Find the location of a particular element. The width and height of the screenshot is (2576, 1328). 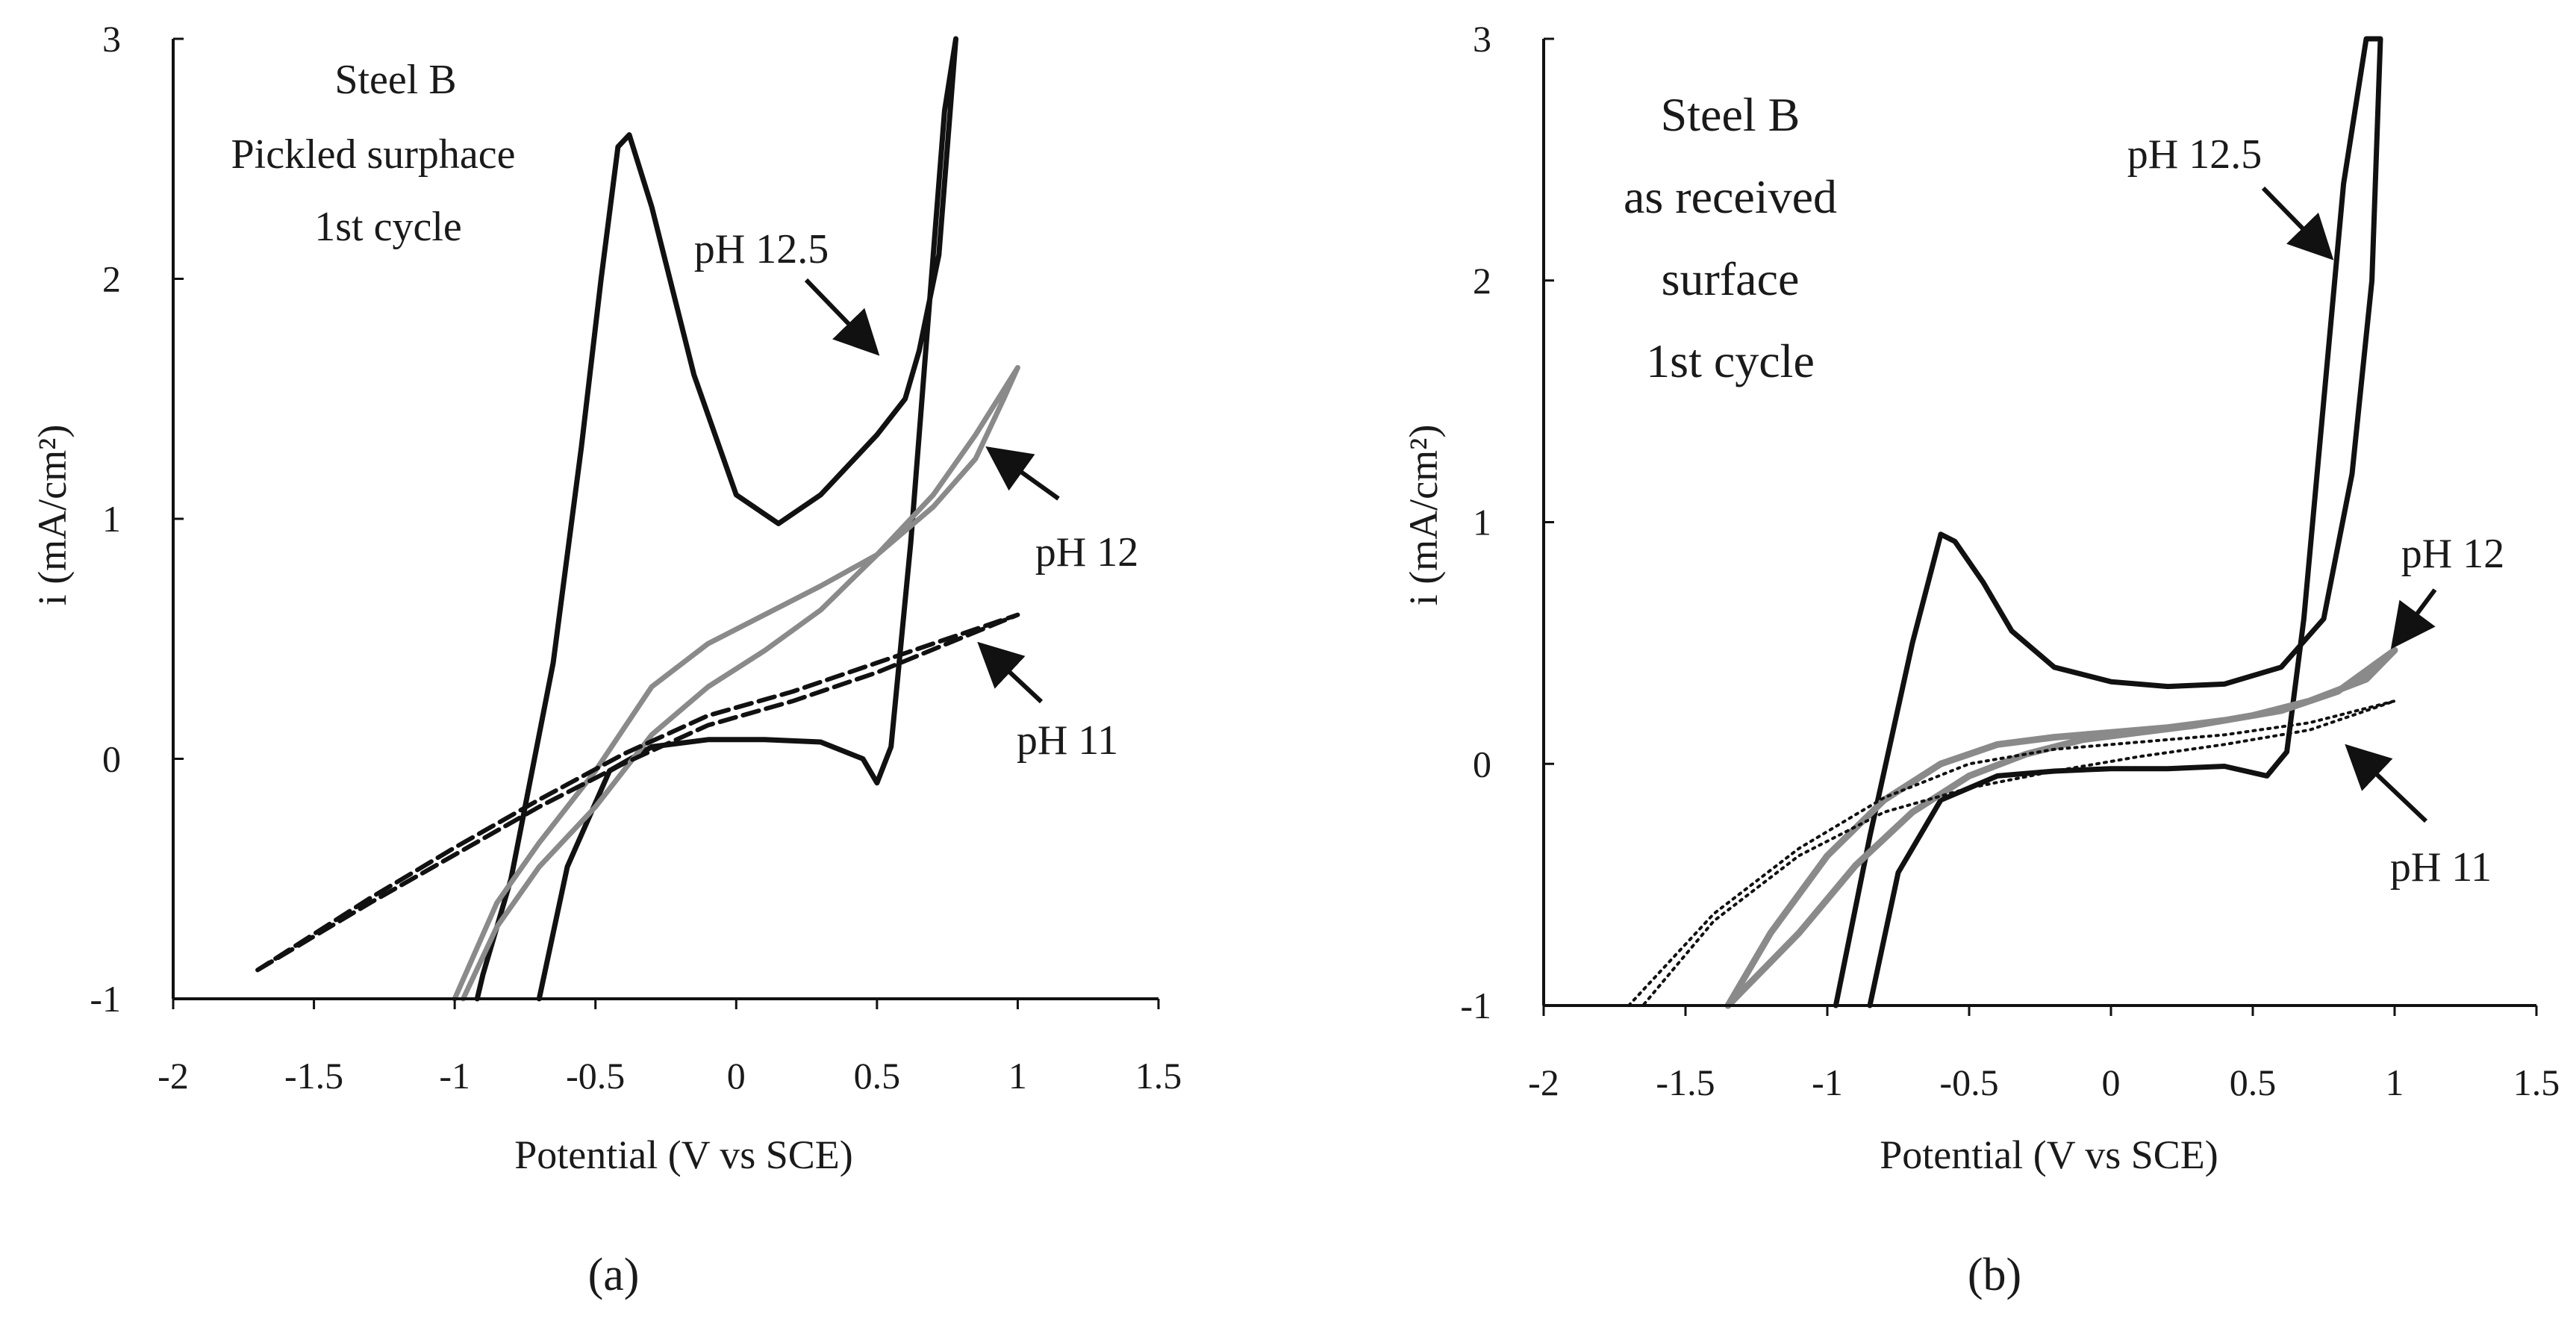

panel-a-y-tick-label-4: 3 is located at coordinates (111, 39).